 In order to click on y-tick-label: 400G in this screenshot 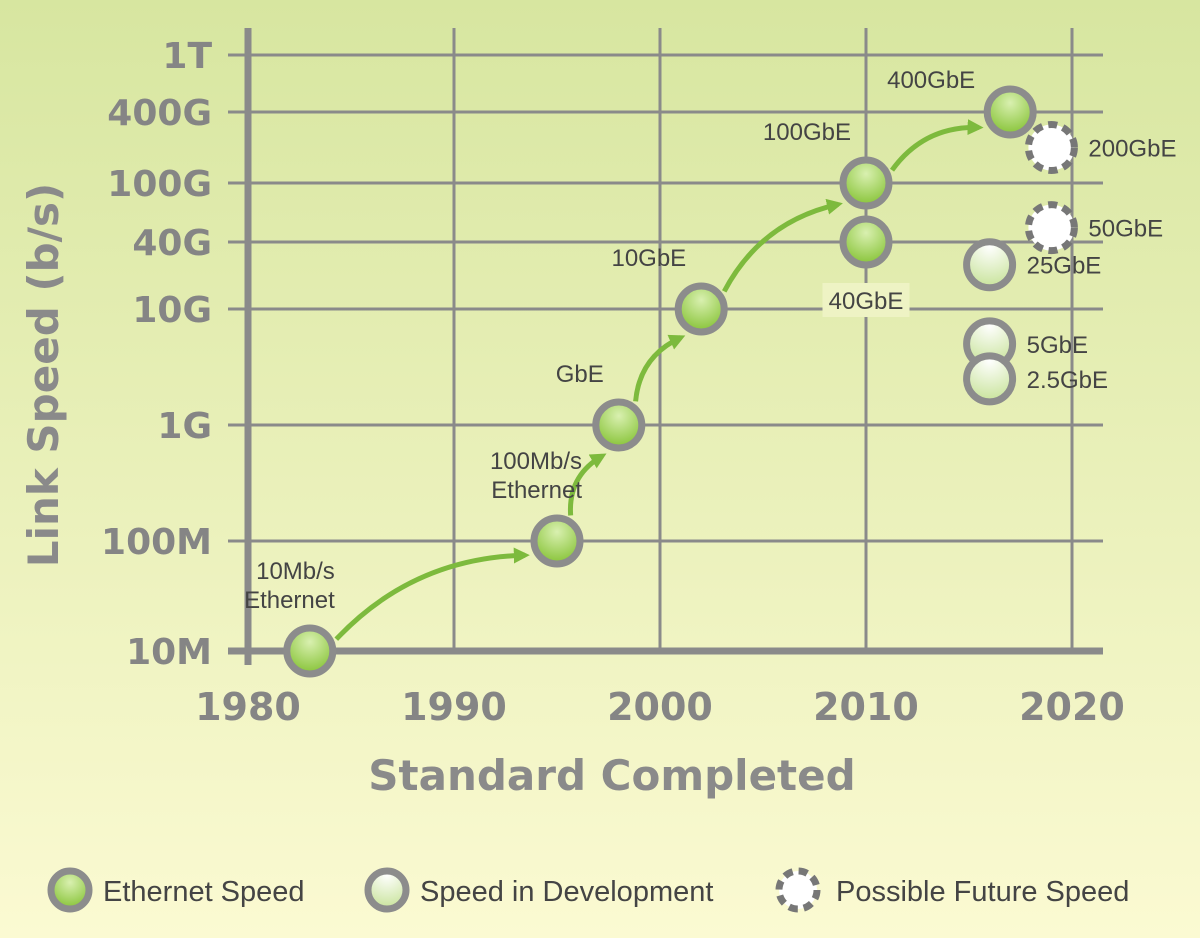, I will do `click(159, 113)`.